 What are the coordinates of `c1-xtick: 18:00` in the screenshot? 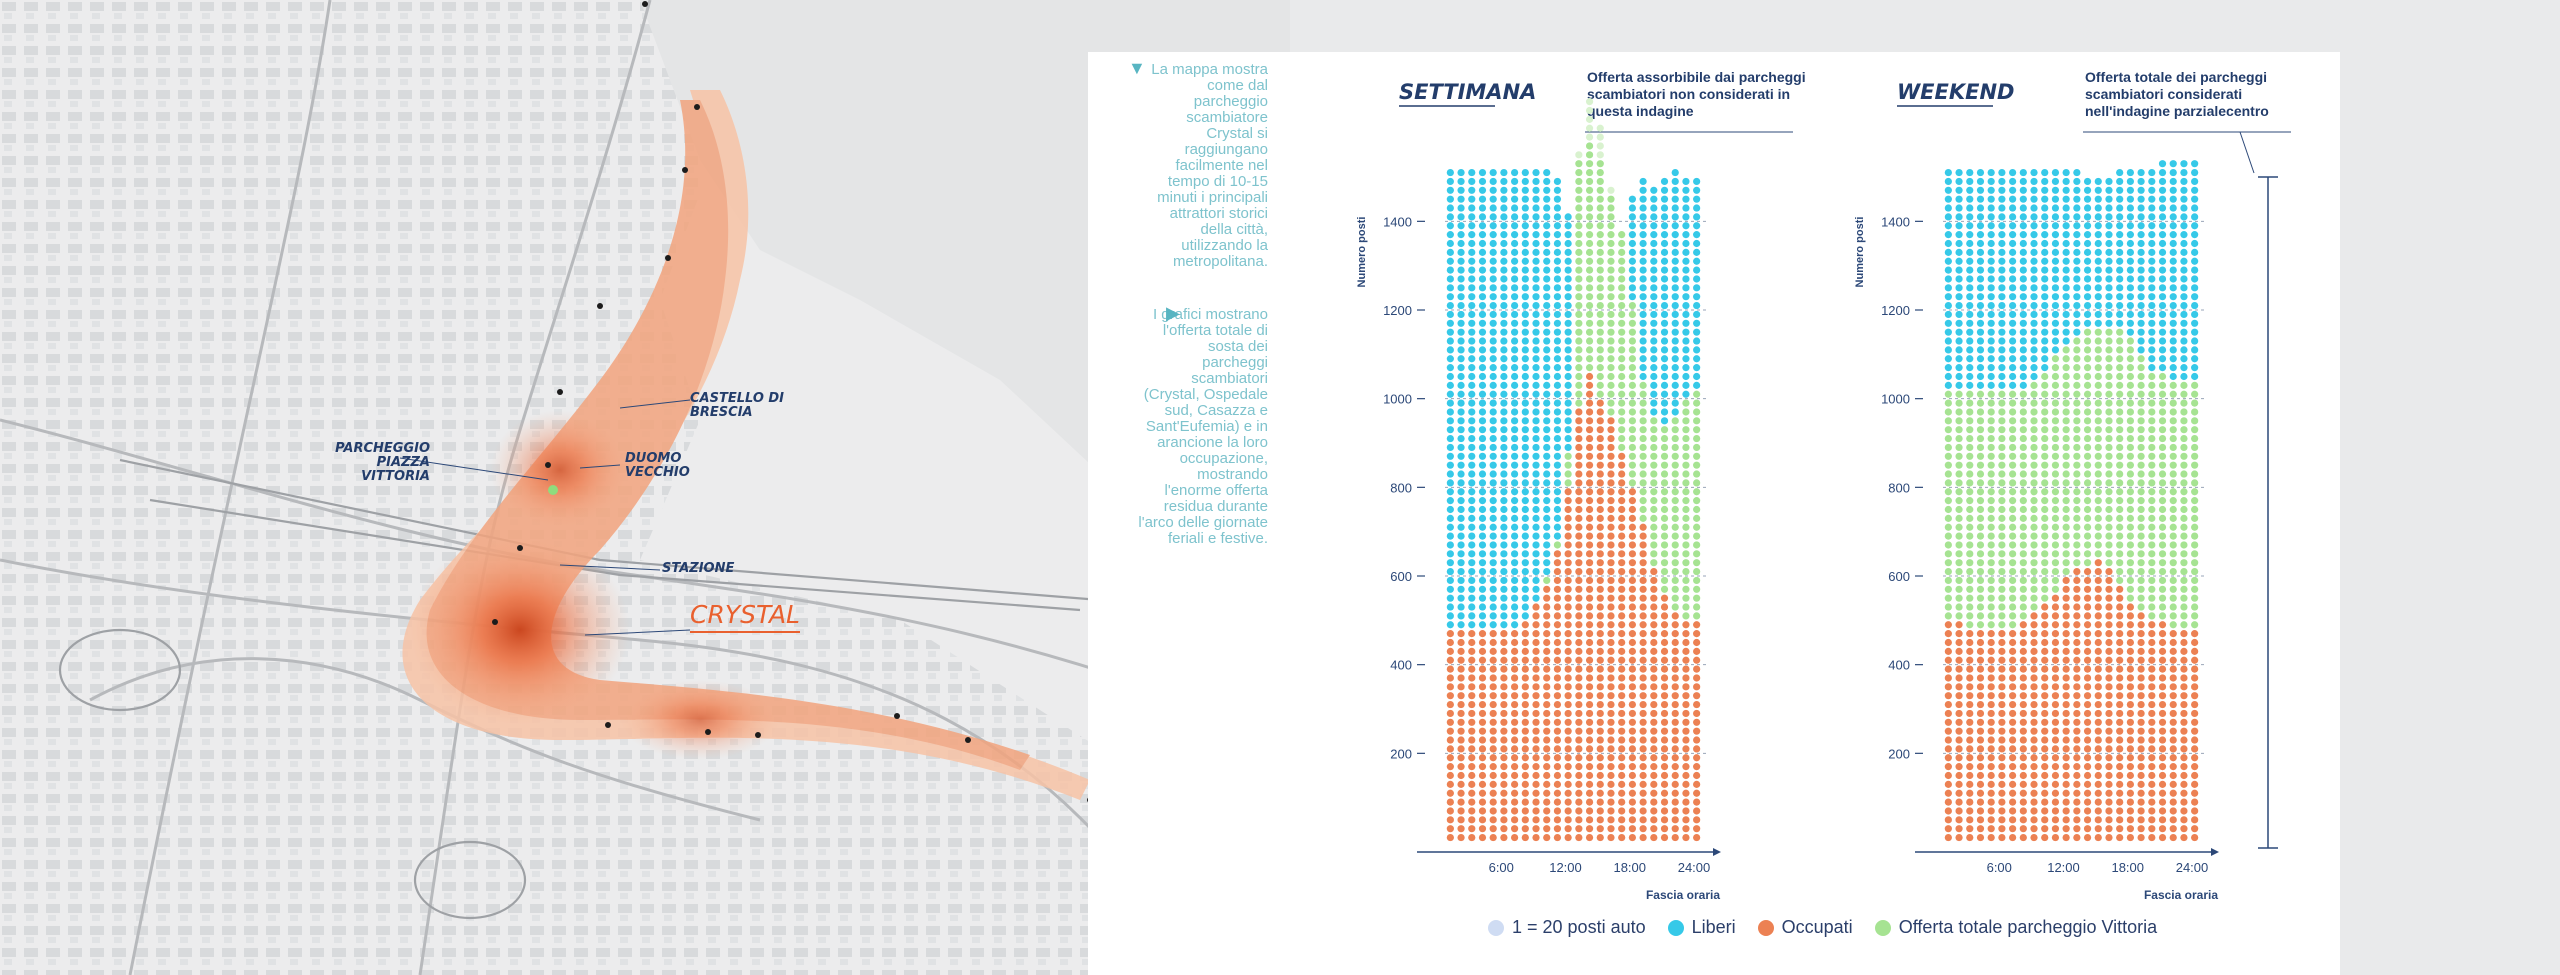 It's located at (2127, 867).